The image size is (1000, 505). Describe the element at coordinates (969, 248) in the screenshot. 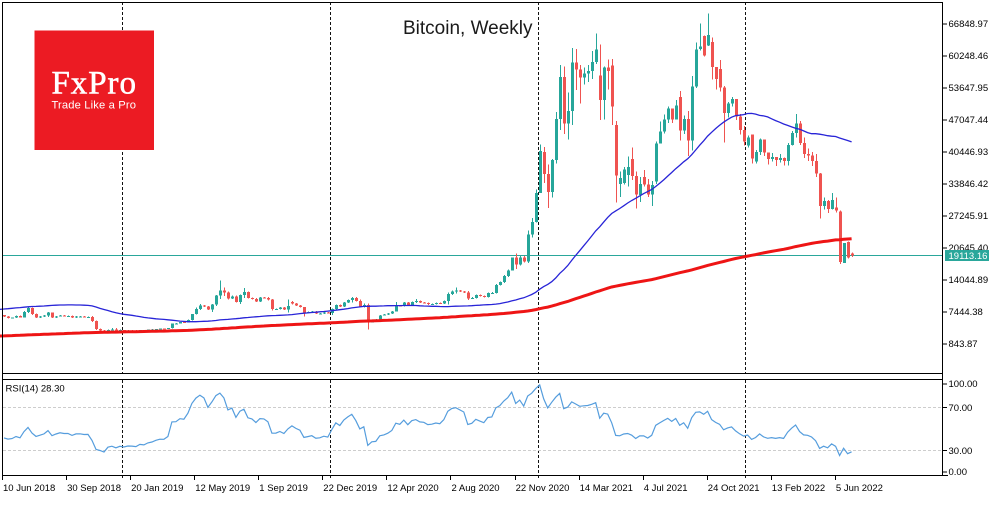

I see `svg-text: 20645.40` at that location.